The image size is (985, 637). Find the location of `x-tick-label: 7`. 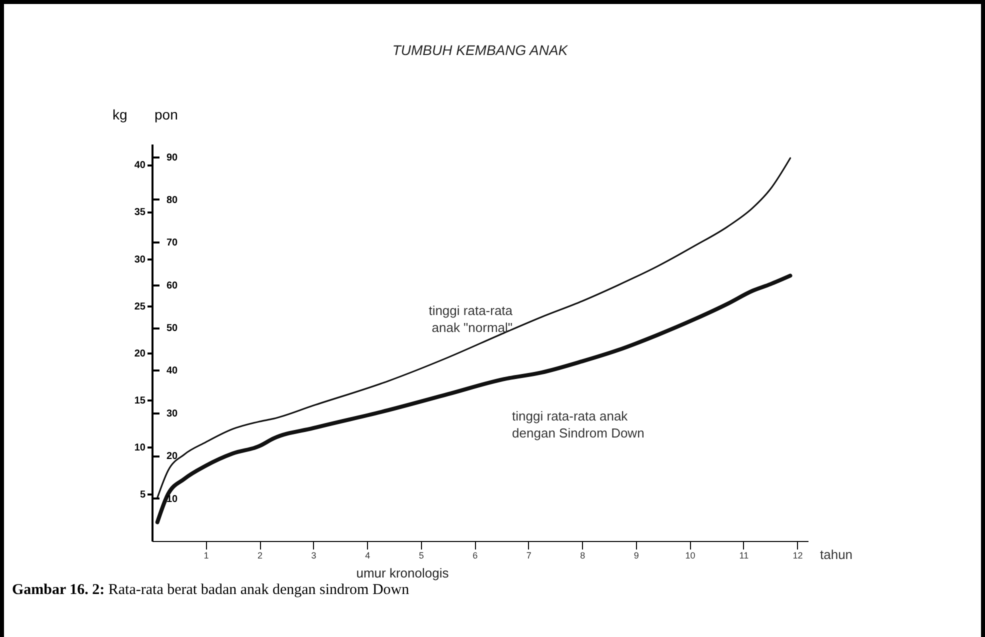

x-tick-label: 7 is located at coordinates (529, 555).